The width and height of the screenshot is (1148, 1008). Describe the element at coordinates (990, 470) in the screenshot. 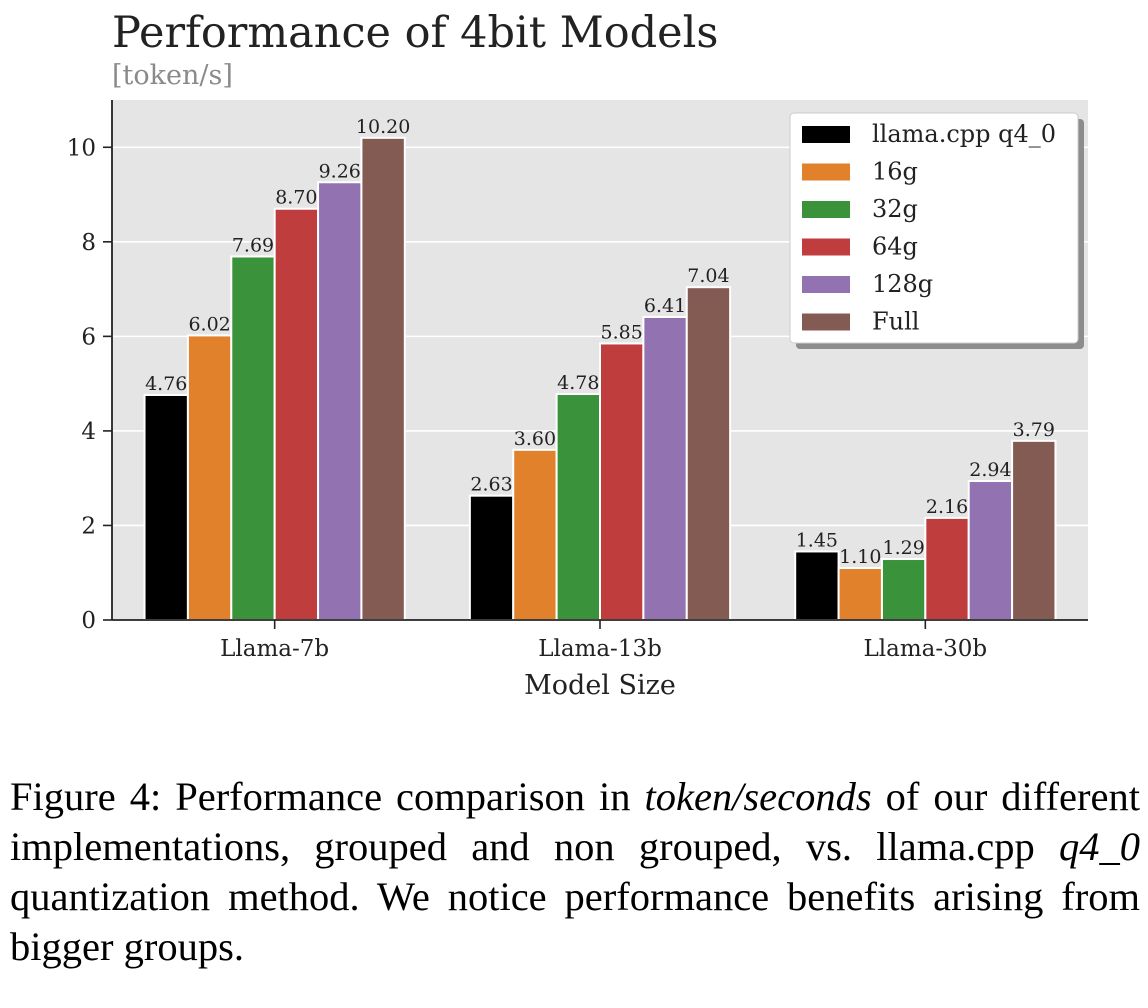

I see `bar-value-label-2-4: 2.94` at that location.